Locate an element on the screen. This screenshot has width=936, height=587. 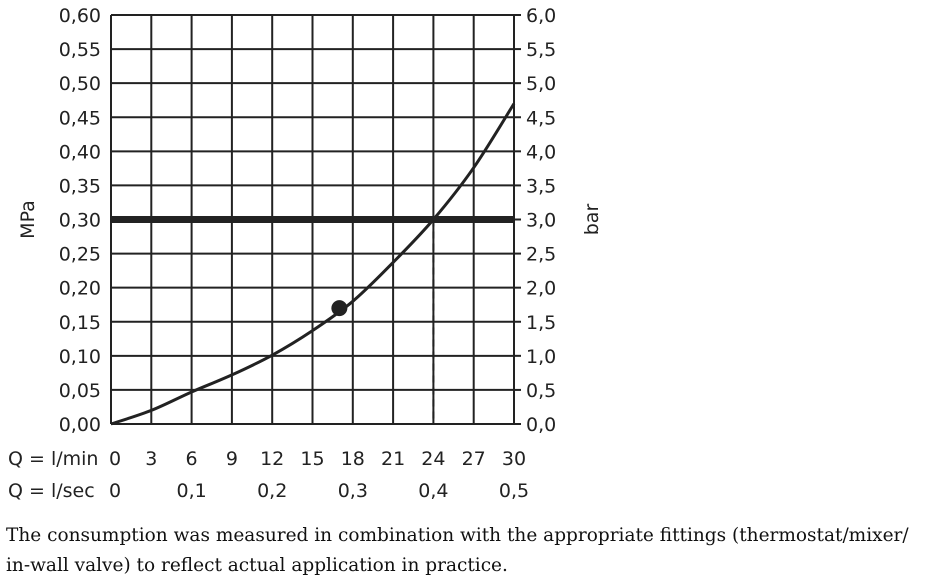
right-axis-title: bar is located at coordinates (592, 220).